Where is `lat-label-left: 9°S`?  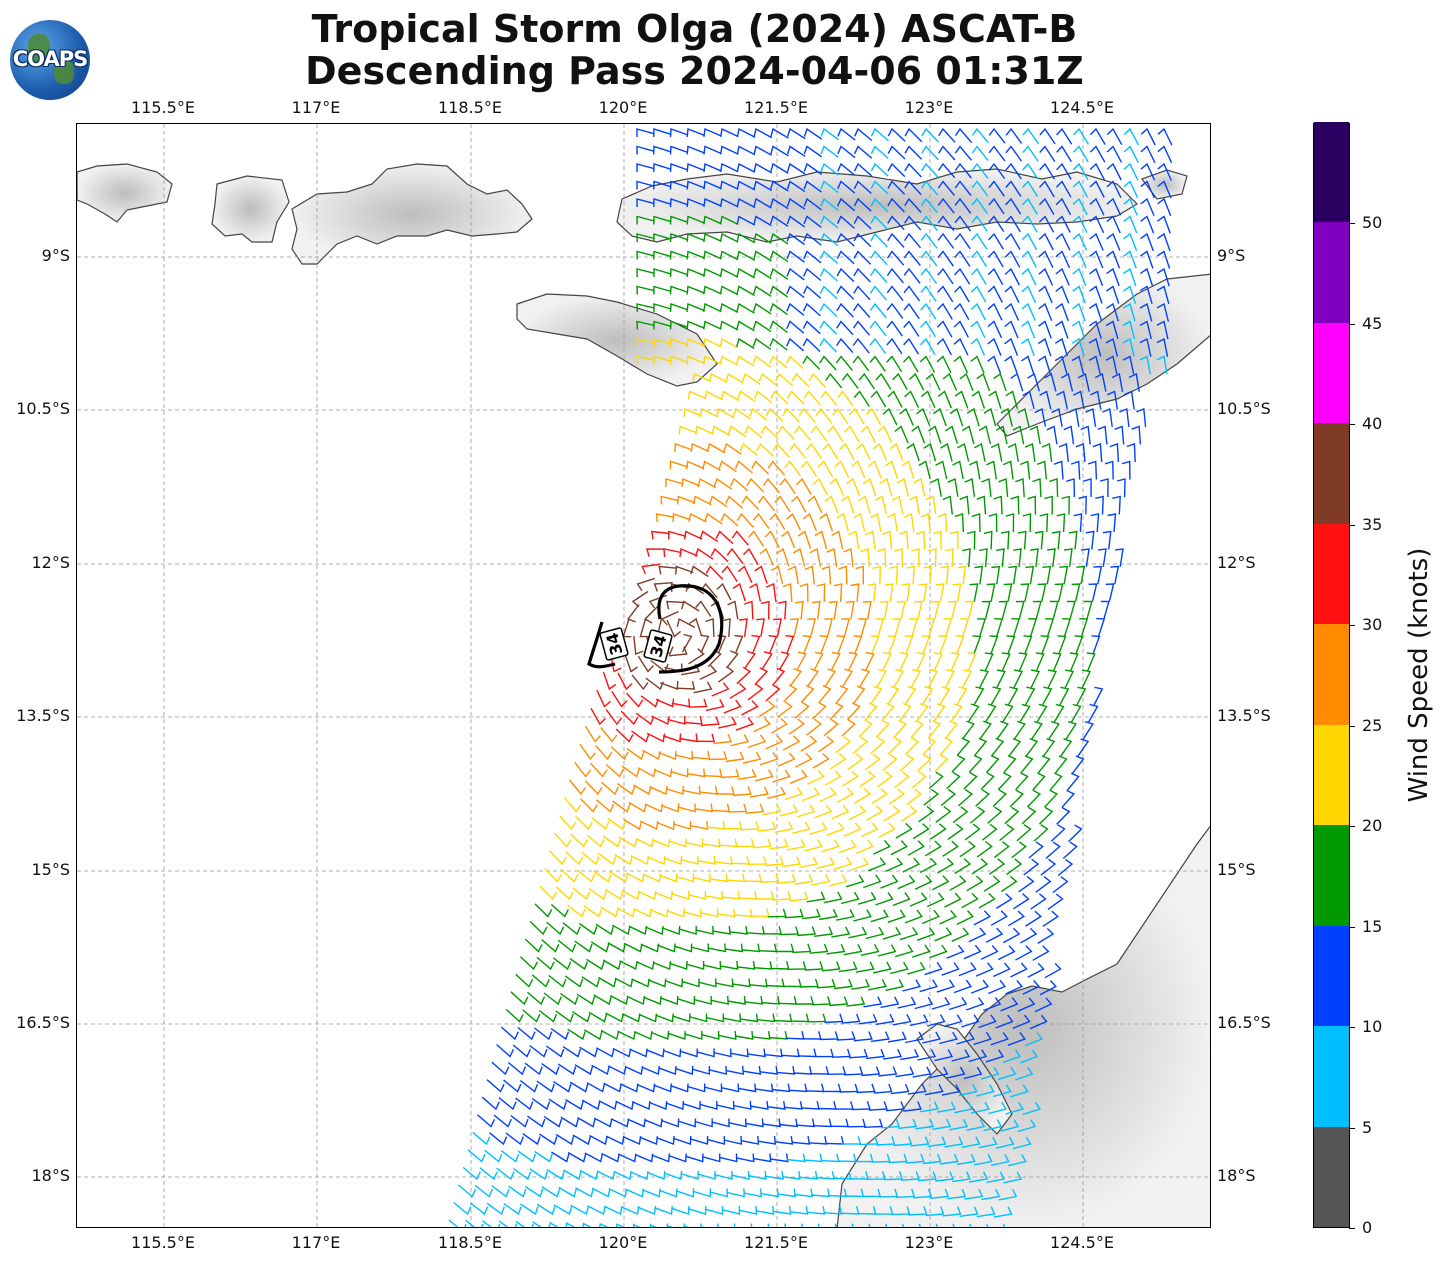 lat-label-left: 9°S is located at coordinates (55, 255).